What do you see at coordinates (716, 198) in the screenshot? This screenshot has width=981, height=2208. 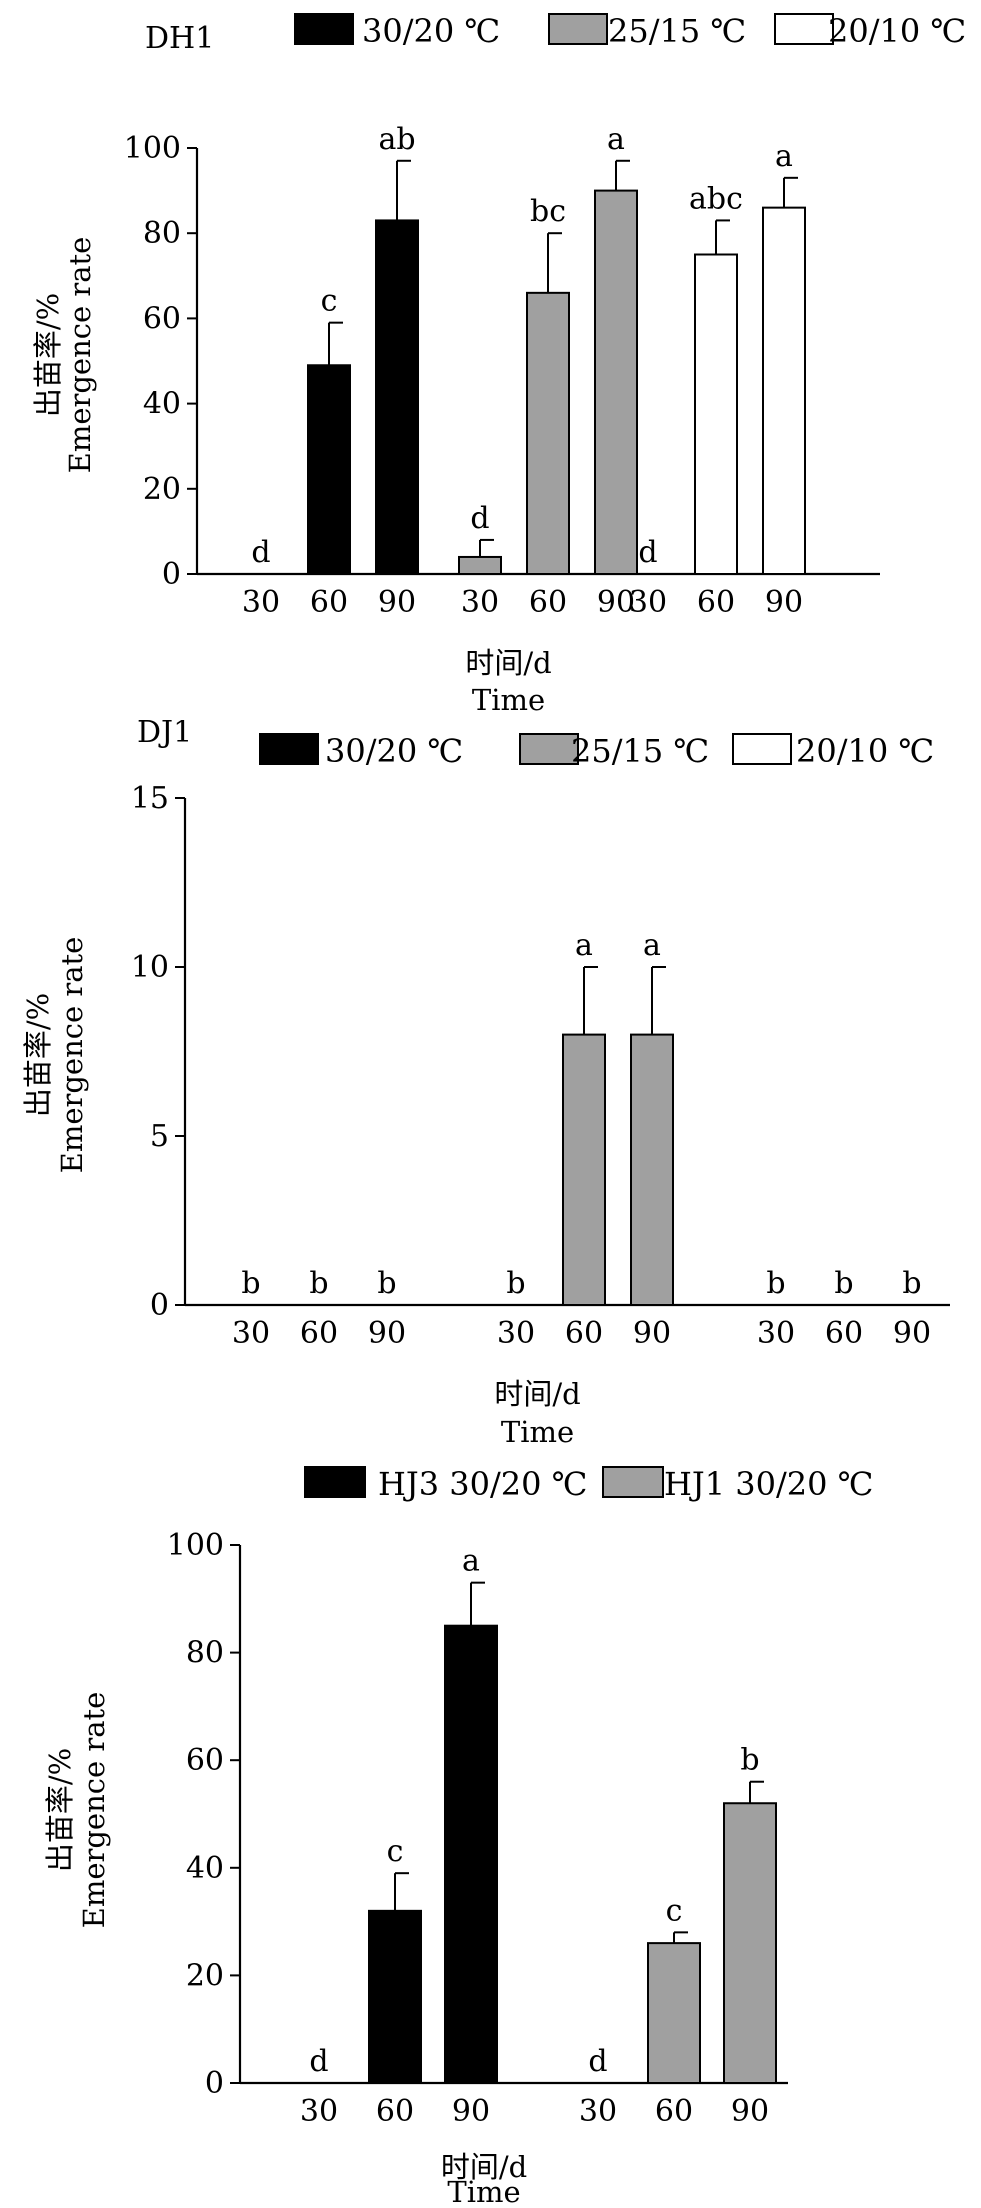 I see `significance-label: abc` at bounding box center [716, 198].